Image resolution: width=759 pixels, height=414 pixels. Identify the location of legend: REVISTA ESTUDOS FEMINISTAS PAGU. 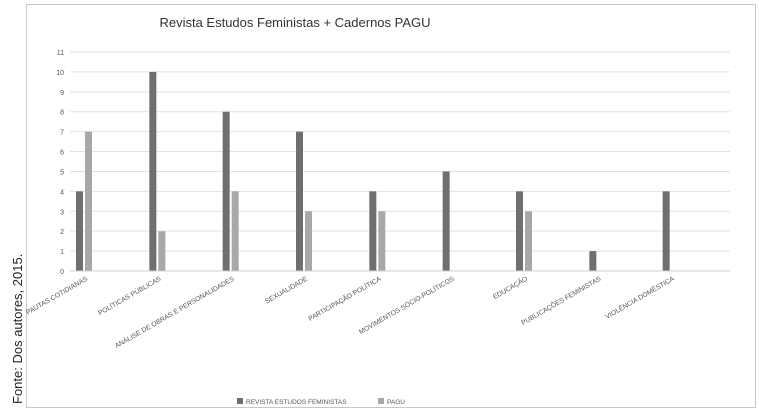
(321, 402).